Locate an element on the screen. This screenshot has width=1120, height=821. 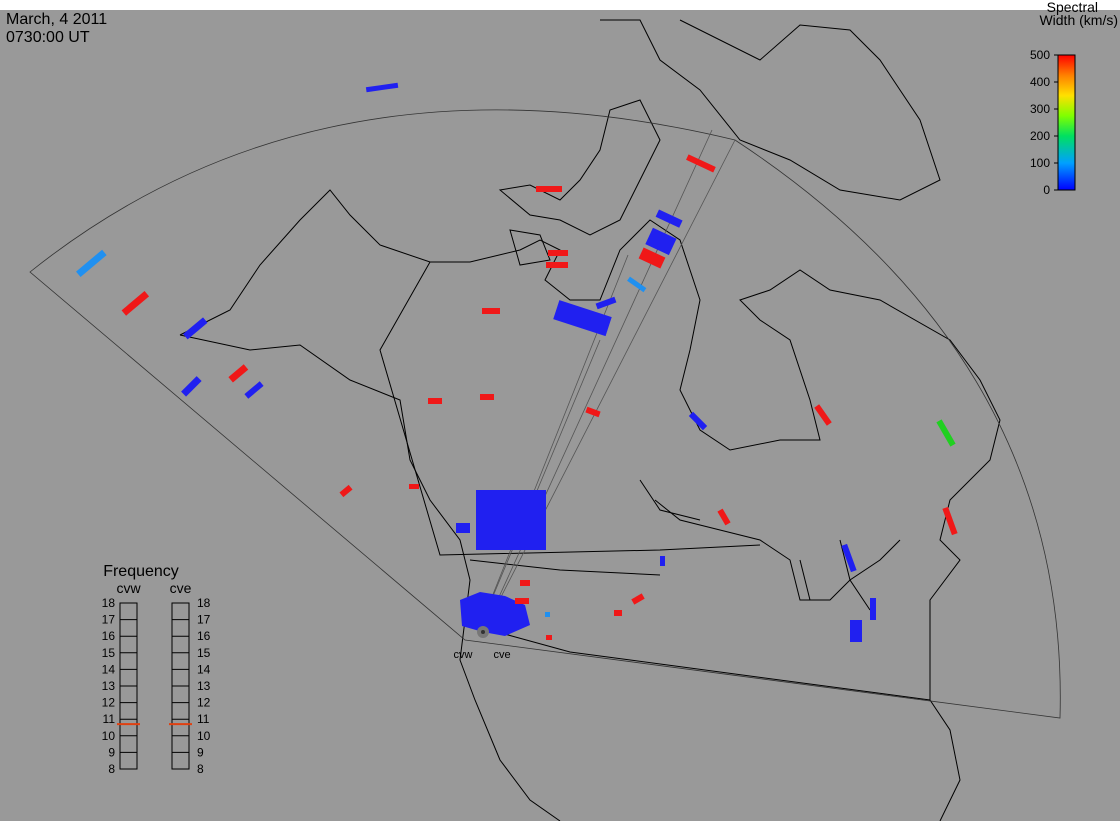
top-strip is located at coordinates (560, 5).